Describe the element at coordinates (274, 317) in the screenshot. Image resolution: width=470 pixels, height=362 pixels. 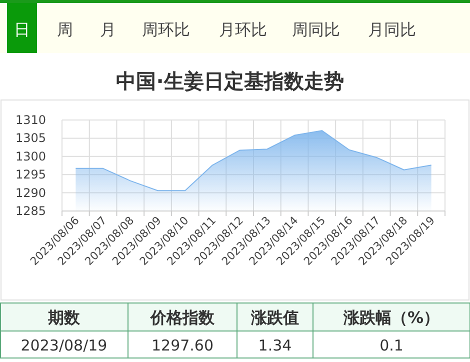
I see `text: 涨跌值` at that location.